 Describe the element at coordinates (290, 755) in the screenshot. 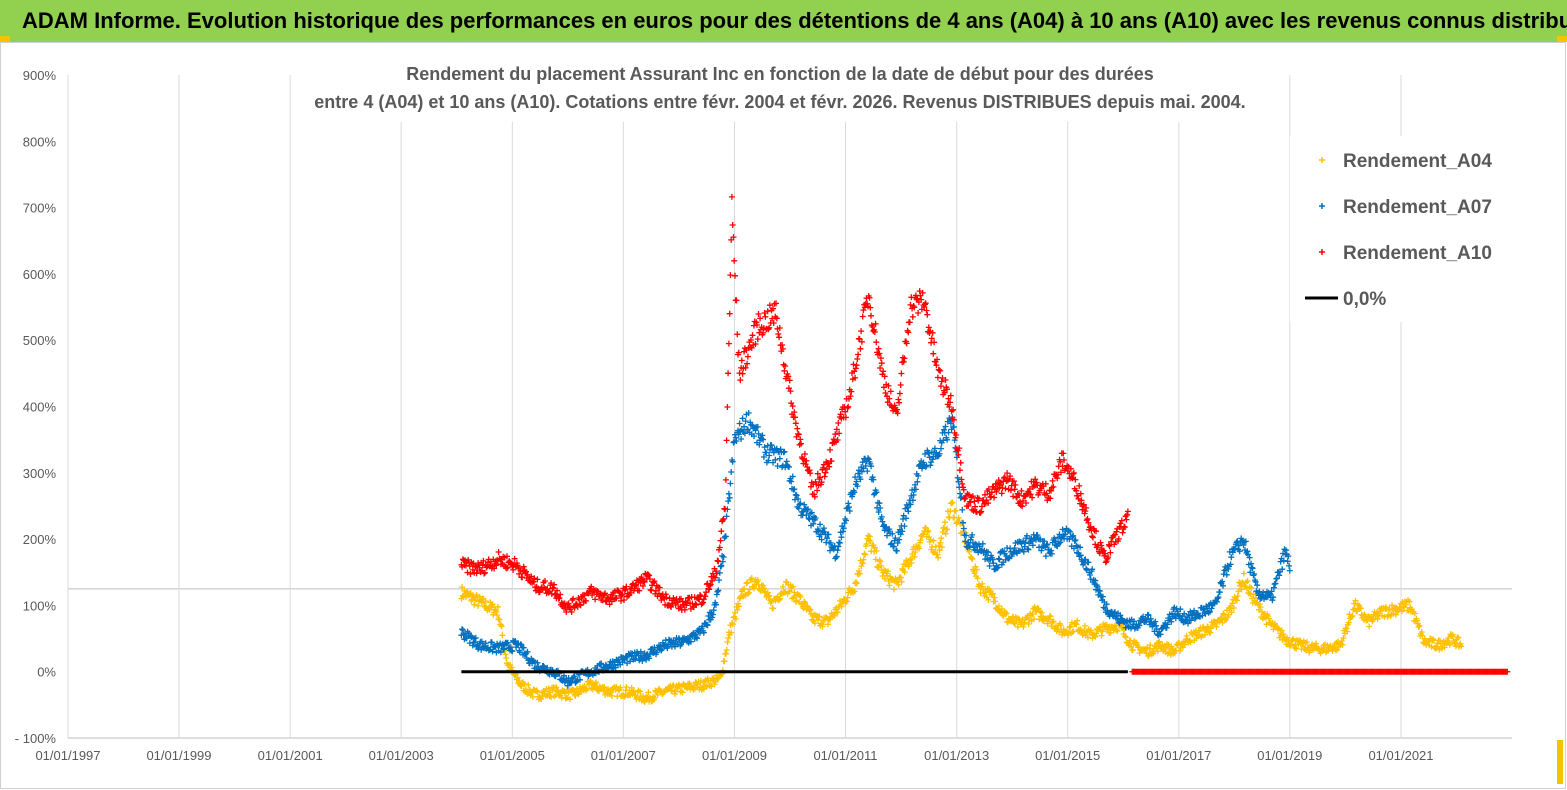

I see `x-tick-label: 01/01/2001` at that location.